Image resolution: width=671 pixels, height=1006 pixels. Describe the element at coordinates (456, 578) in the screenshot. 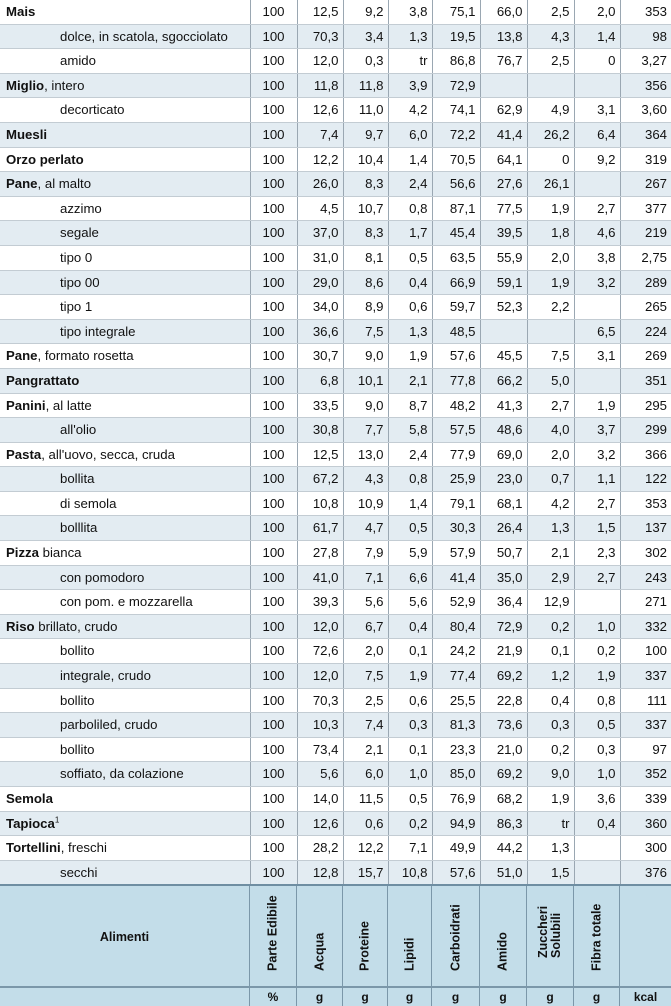

I see `carboidrati-cell: 41,4` at that location.